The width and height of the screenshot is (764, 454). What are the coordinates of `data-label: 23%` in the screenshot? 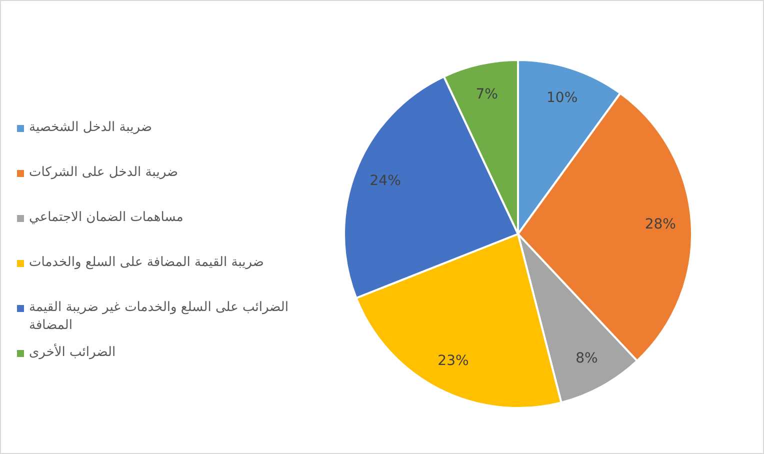 It's located at (453, 360).